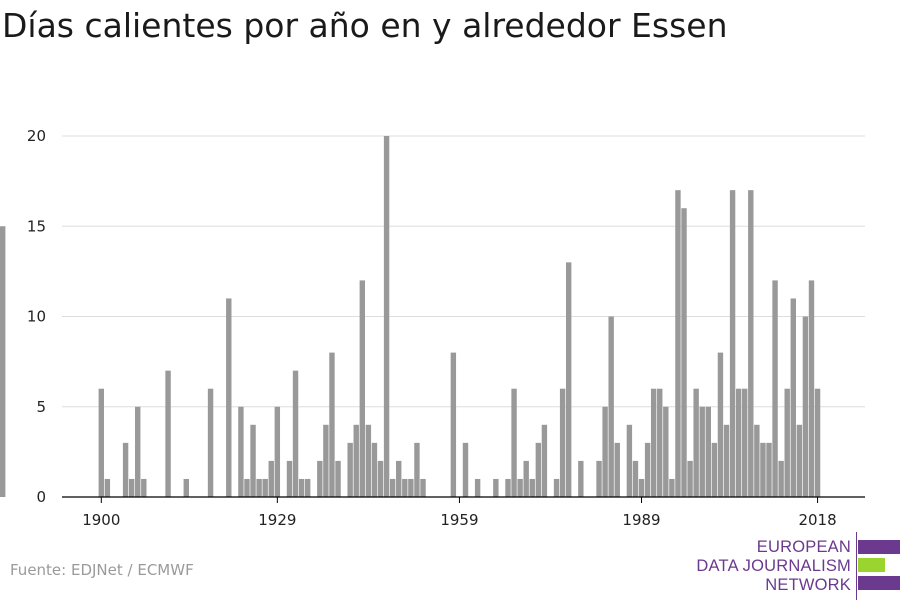 This screenshot has width=900, height=600. Describe the element at coordinates (386, 316) in the screenshot. I see `bar-1947` at that location.